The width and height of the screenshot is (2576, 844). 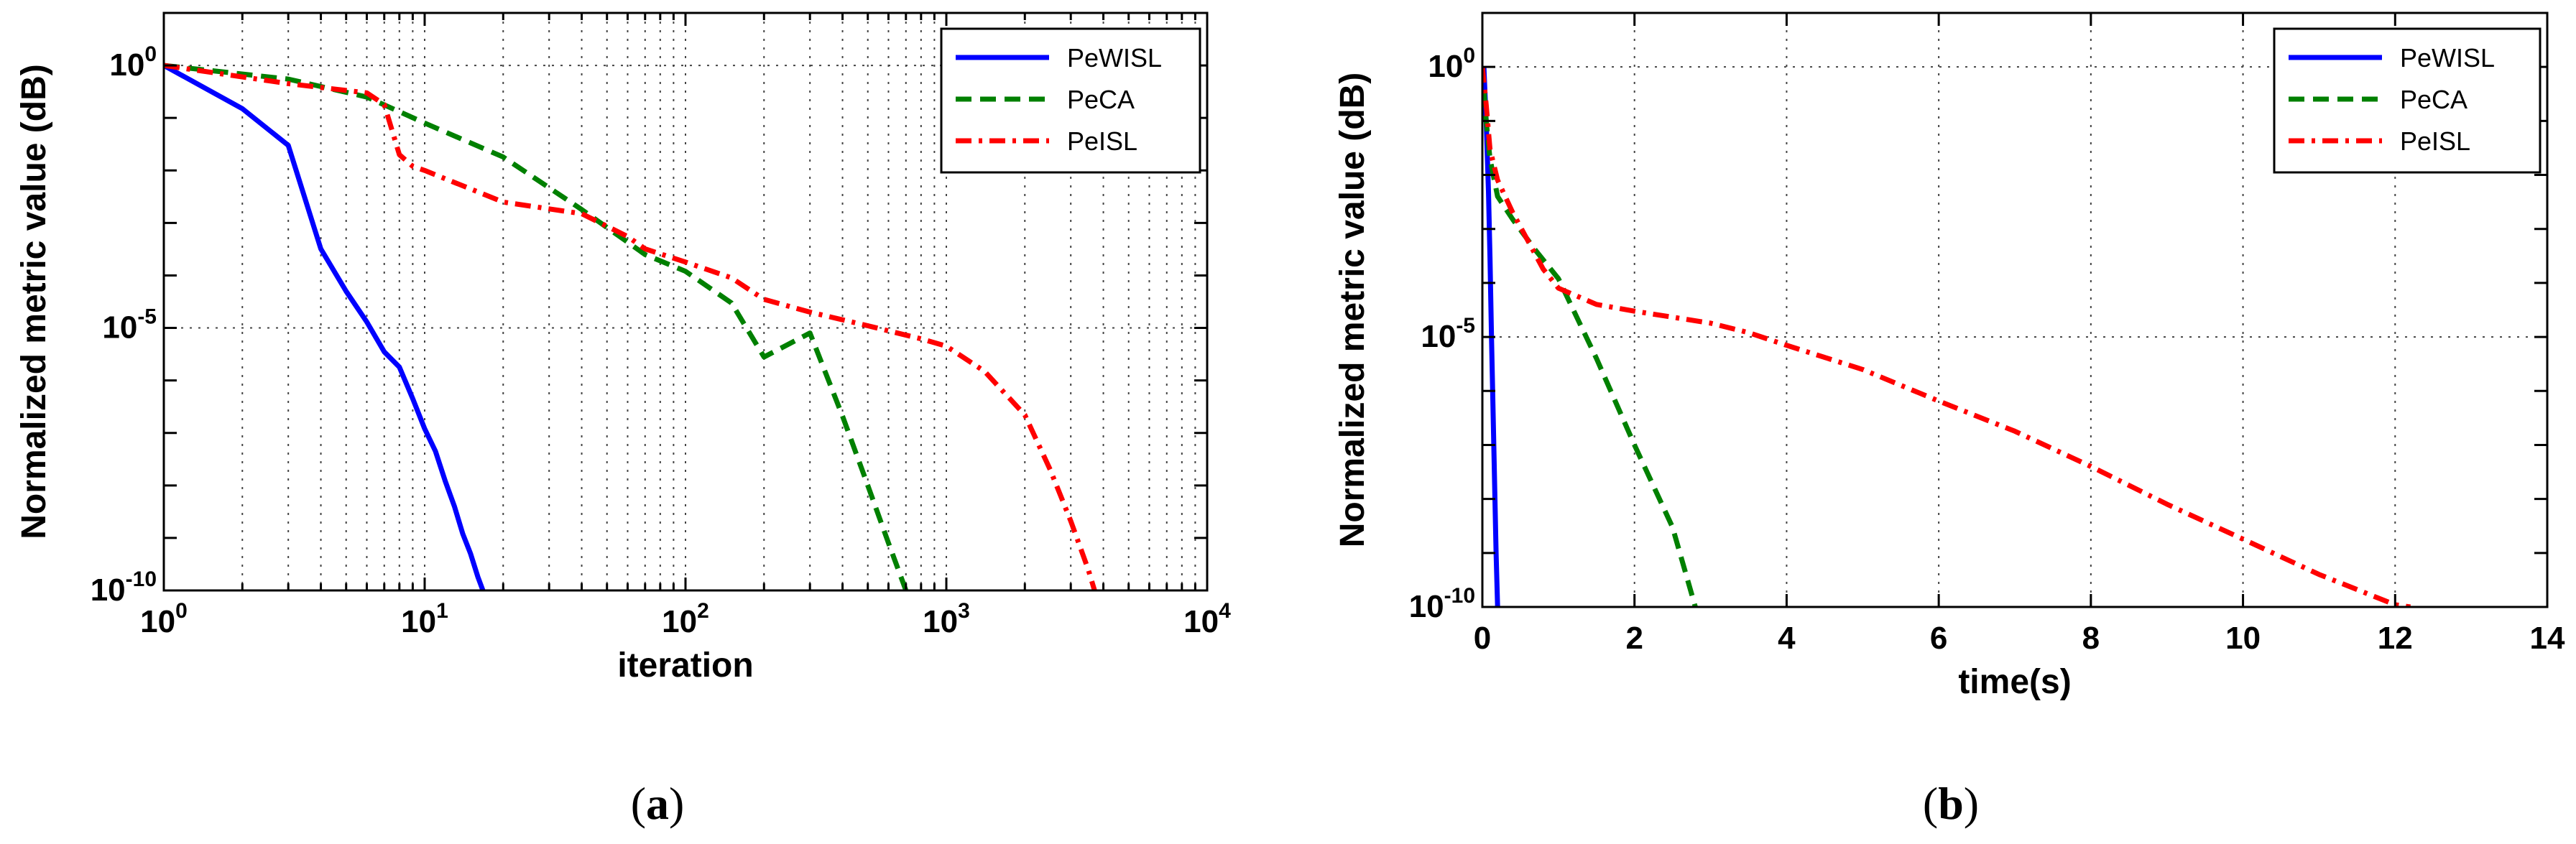 I want to click on chart-a-x-axis-title: iteration, so click(x=685, y=665).